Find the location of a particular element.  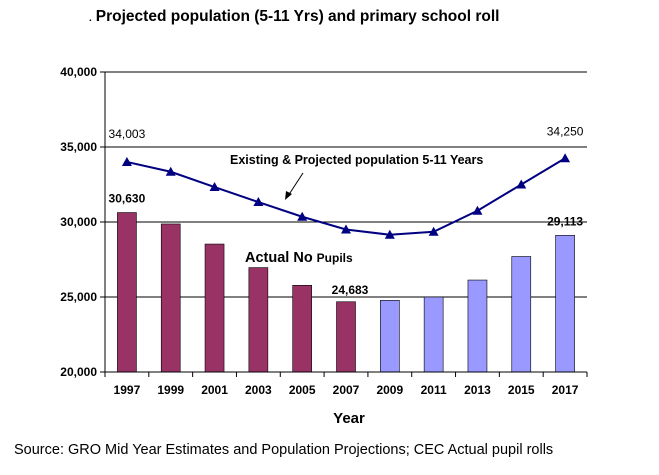

y-tick-label: 40,000 is located at coordinates (78, 72).